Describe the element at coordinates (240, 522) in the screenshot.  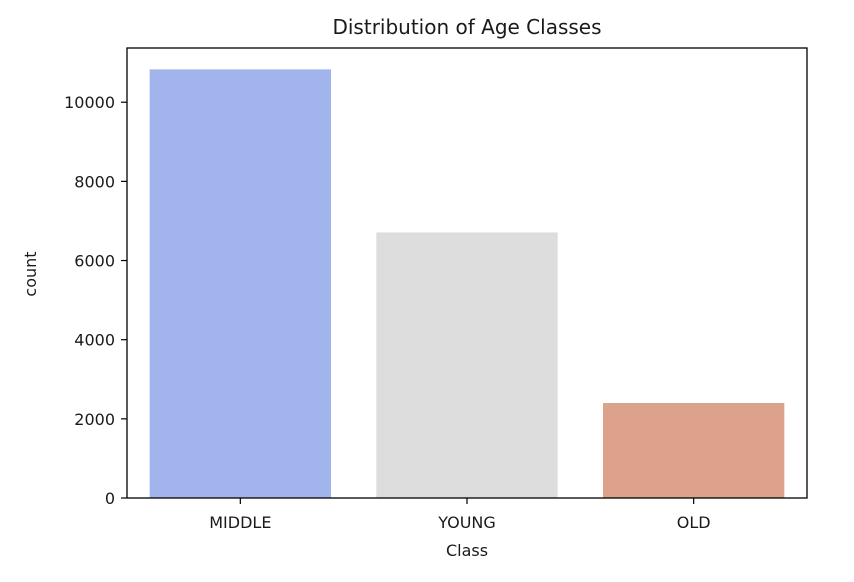
I see `x-tick-label: MIDDLE` at that location.